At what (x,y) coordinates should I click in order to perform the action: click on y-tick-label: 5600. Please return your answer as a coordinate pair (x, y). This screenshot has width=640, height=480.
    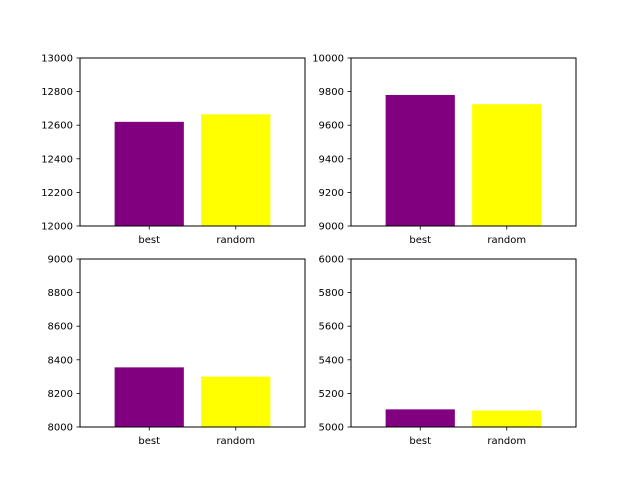
    Looking at the image, I should click on (331, 327).